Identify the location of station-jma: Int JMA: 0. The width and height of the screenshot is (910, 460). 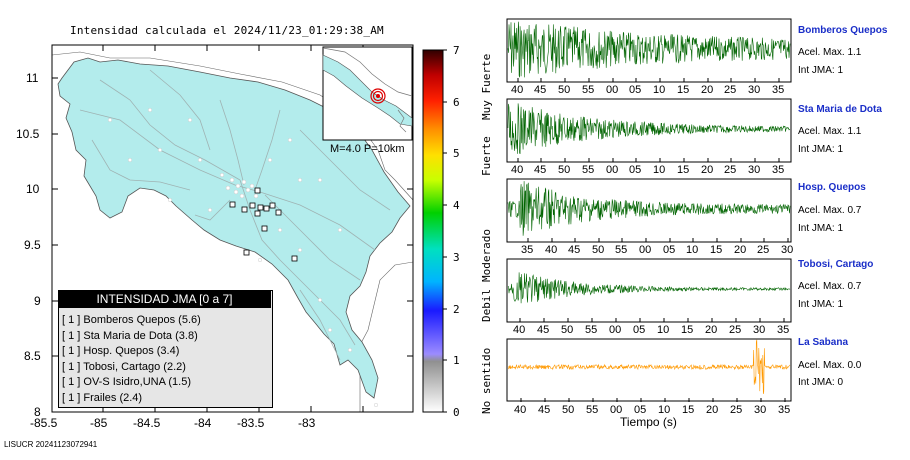
(821, 382).